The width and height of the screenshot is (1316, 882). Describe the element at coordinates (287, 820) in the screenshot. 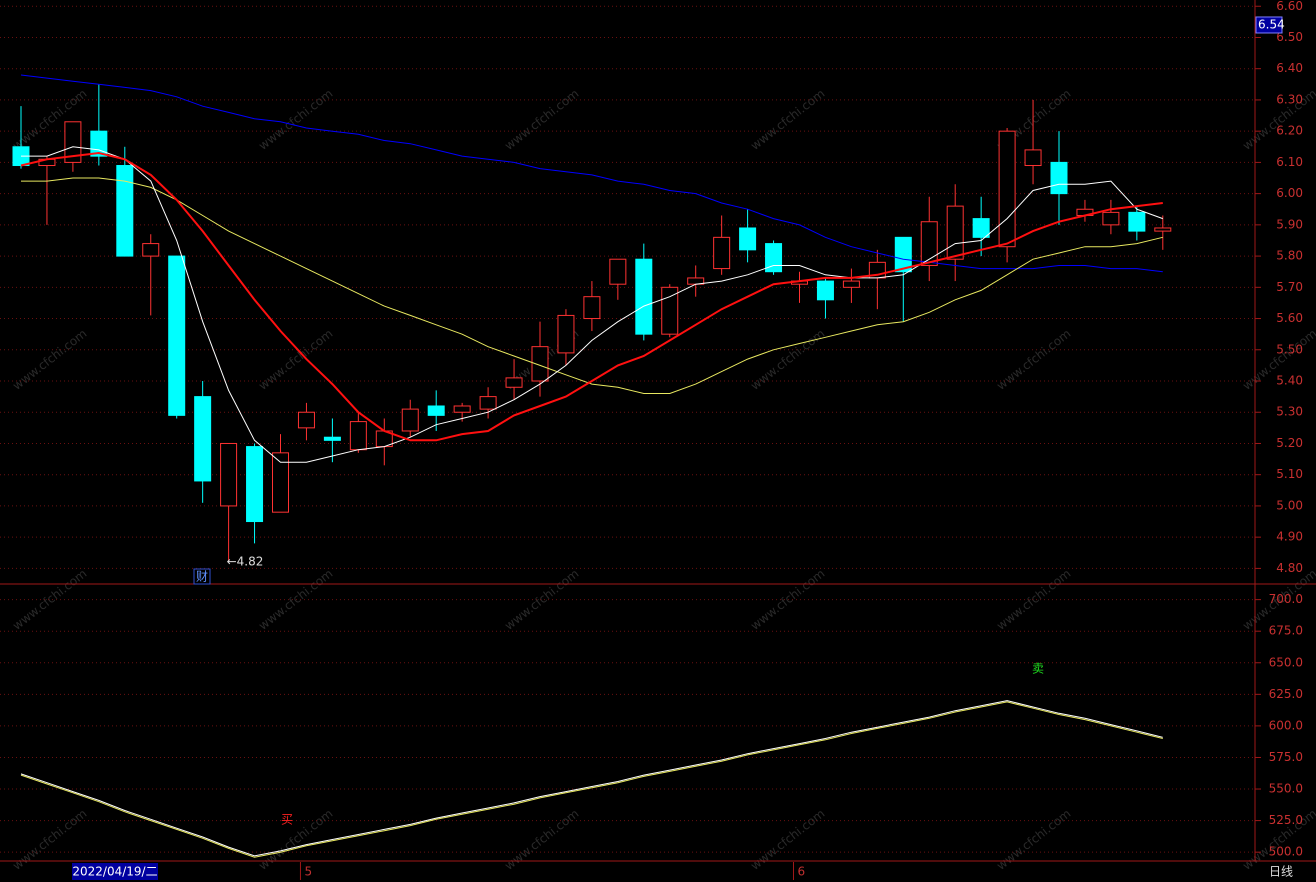

I see `signal-label: 买` at that location.